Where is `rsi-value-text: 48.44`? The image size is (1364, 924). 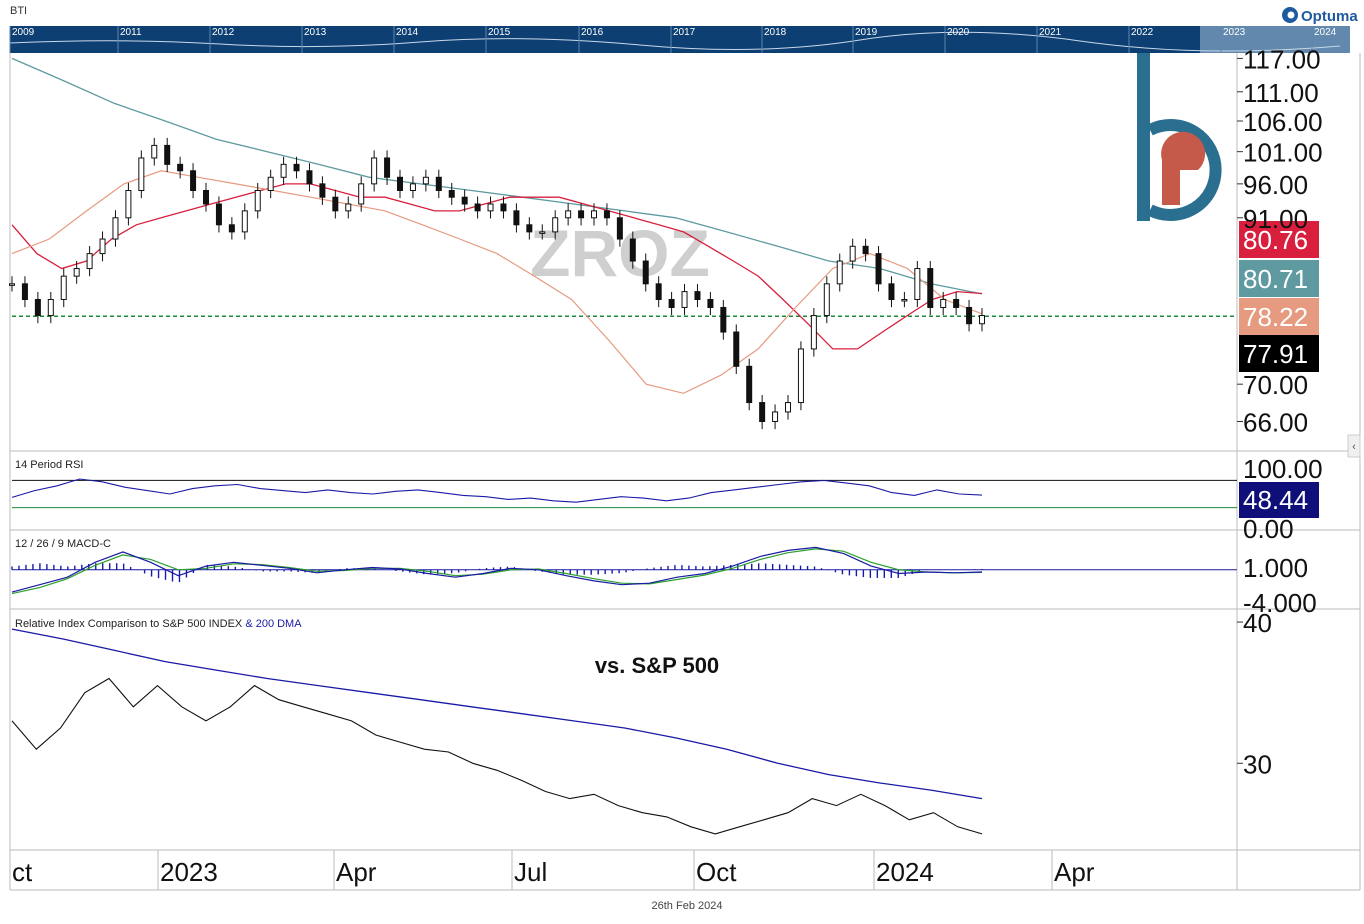
rsi-value-text: 48.44 is located at coordinates (1275, 500).